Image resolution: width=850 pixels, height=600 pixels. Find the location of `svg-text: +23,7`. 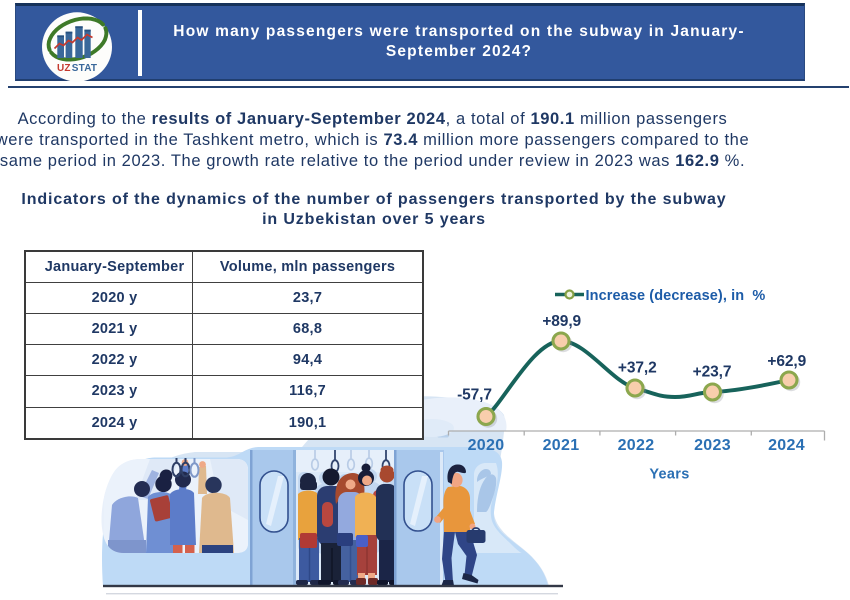

svg-text: +23,7 is located at coordinates (712, 372).